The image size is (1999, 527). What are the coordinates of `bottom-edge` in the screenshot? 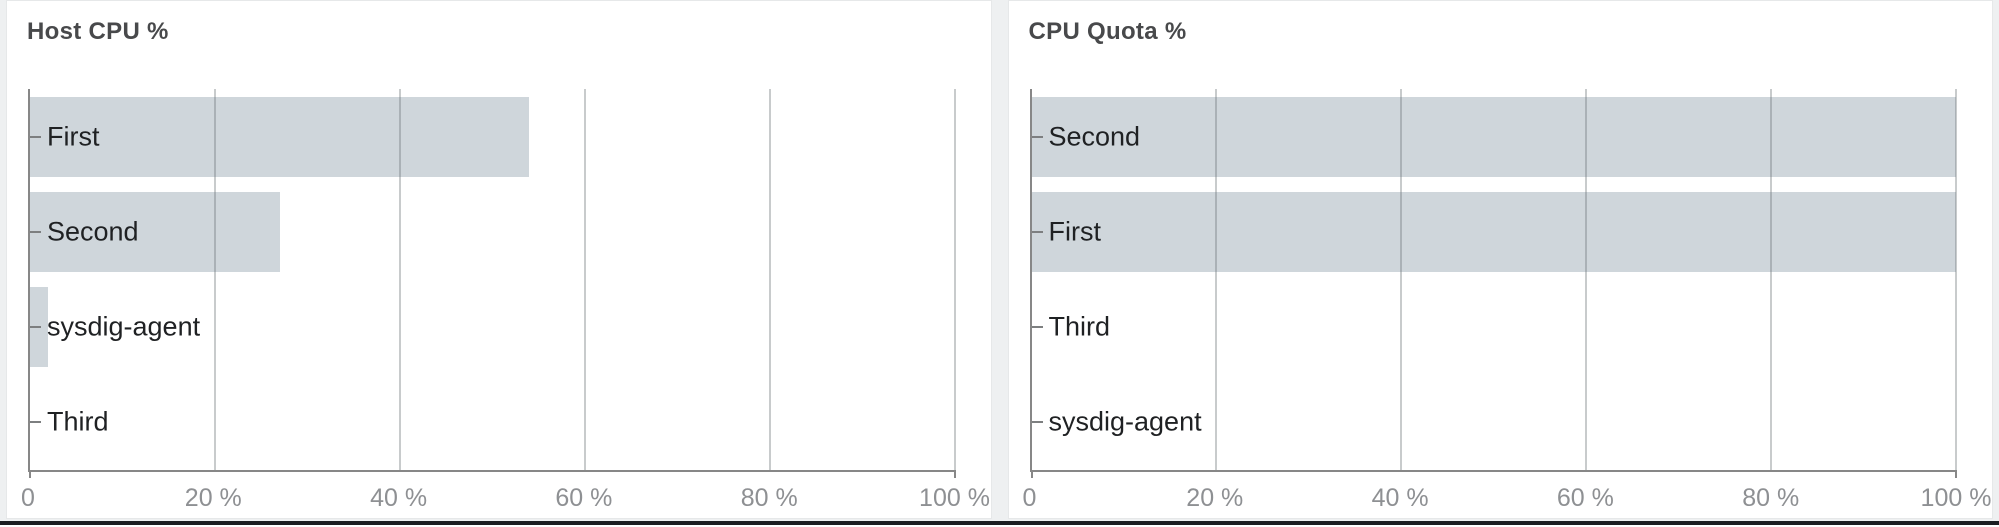 It's located at (999, 526).